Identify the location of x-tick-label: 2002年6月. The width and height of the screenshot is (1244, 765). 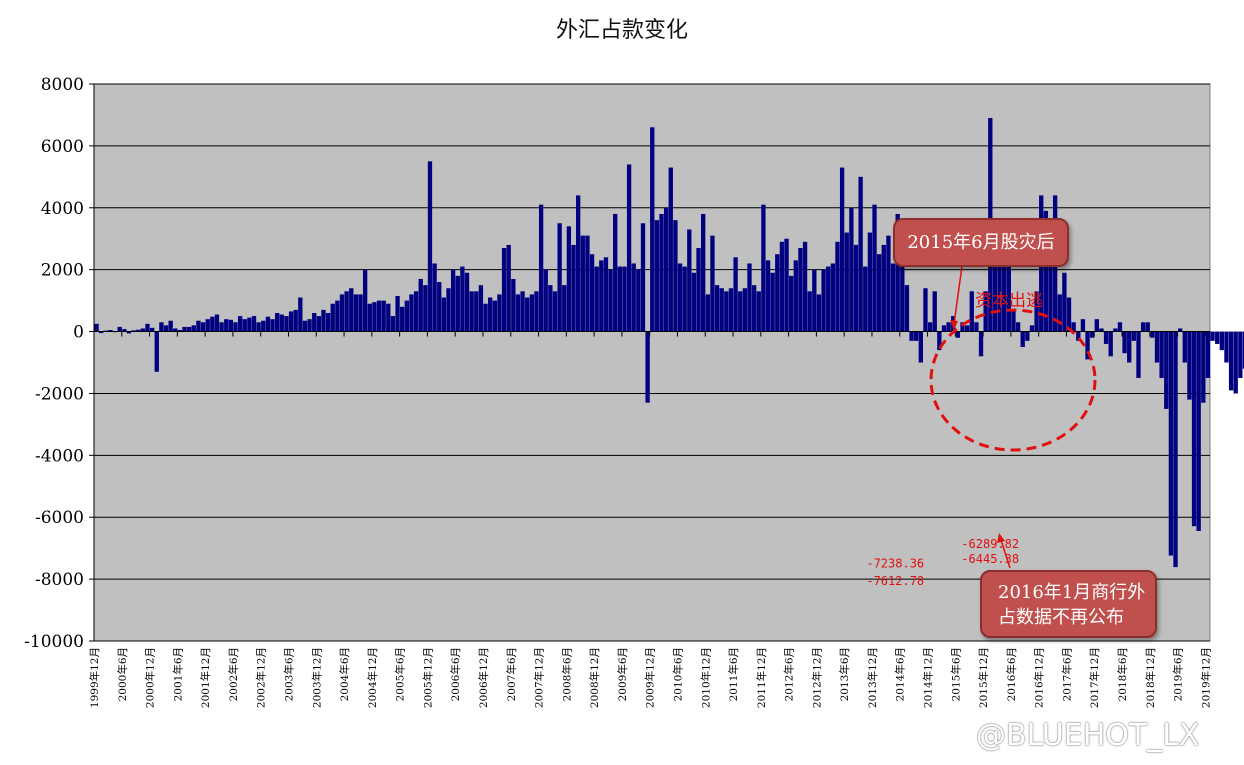
(233, 674).